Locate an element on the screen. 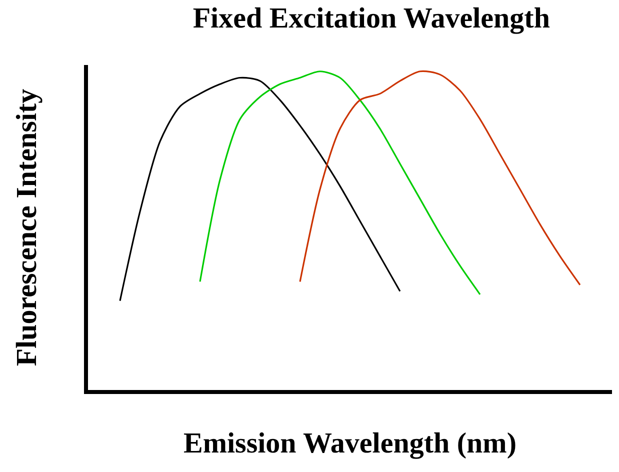 The image size is (619, 472). chart-title: Fixed Excitation Wavelength is located at coordinates (371, 18).